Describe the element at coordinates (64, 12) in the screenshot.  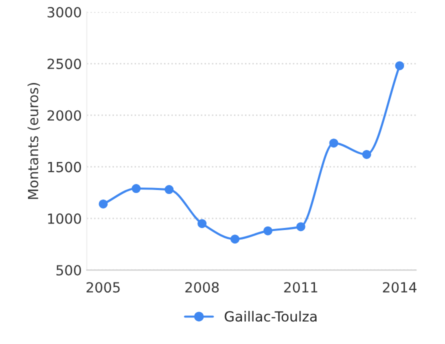
I see `y-tick-label: 3000` at that location.